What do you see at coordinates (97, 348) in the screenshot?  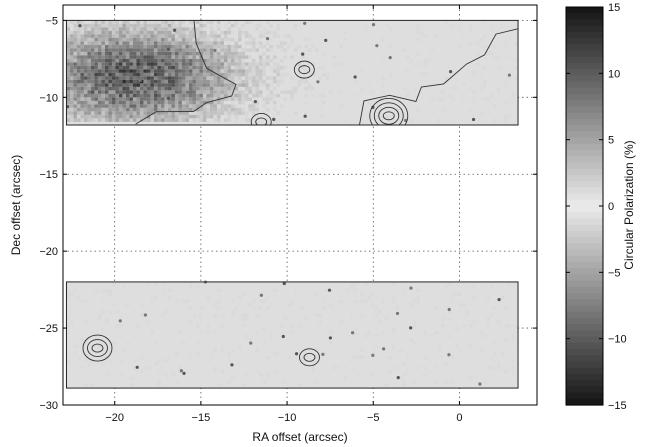 I see `contour-ring` at bounding box center [97, 348].